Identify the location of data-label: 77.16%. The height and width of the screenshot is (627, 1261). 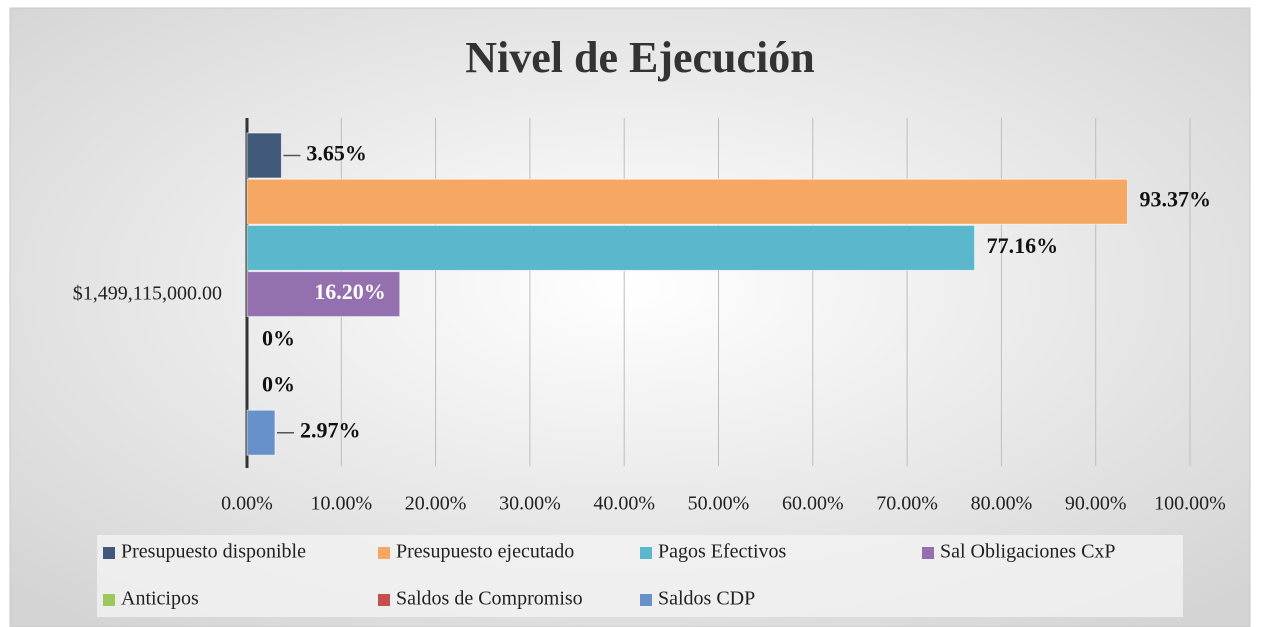
(1023, 245).